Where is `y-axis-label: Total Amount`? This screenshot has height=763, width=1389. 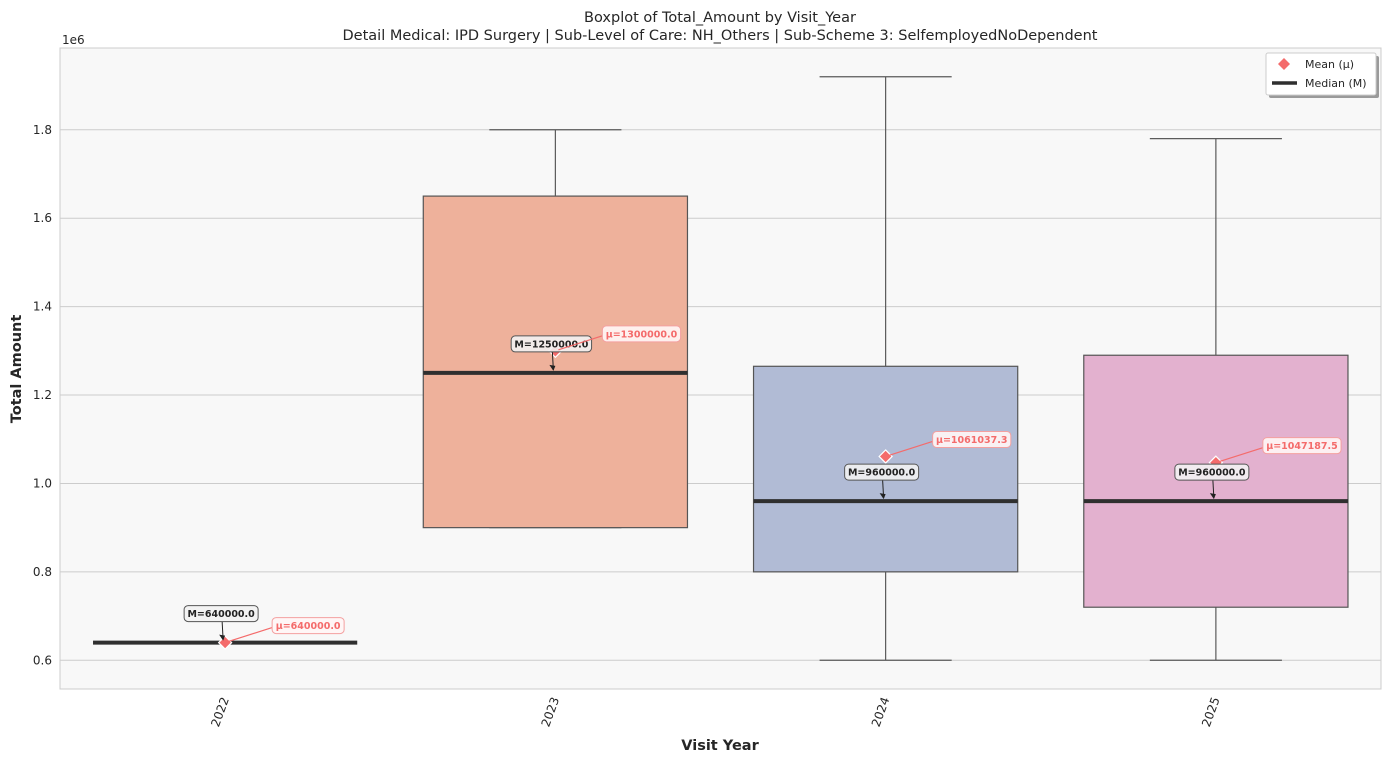 y-axis-label: Total Amount is located at coordinates (17, 369).